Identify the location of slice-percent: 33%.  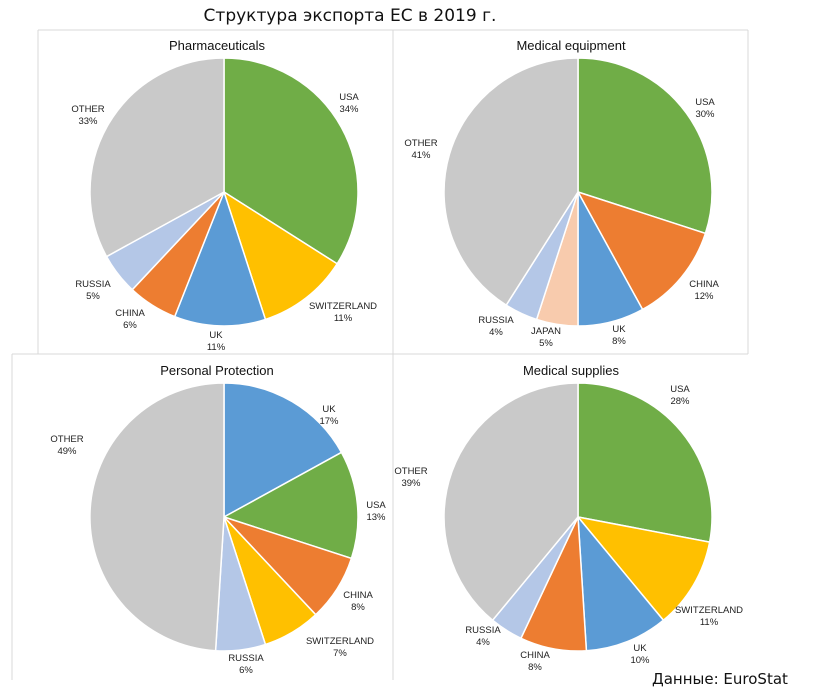
(88, 121).